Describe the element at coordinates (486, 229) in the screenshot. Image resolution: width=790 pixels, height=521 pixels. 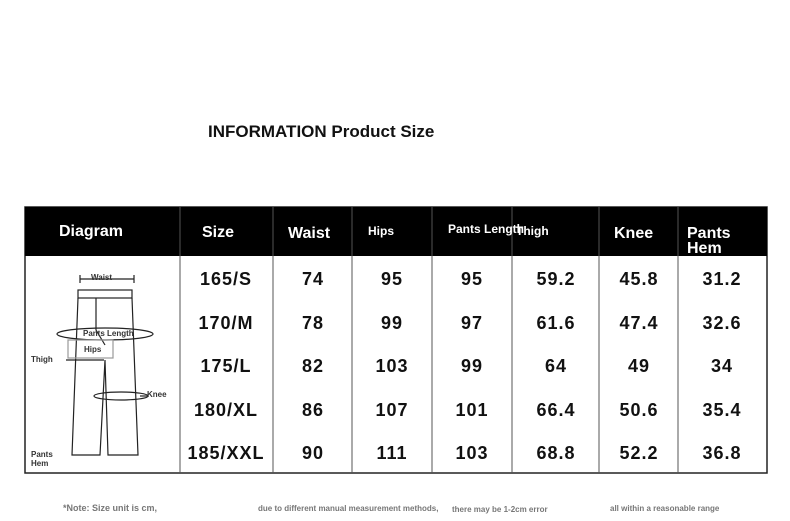
I see `header-cell: Pants Length` at that location.